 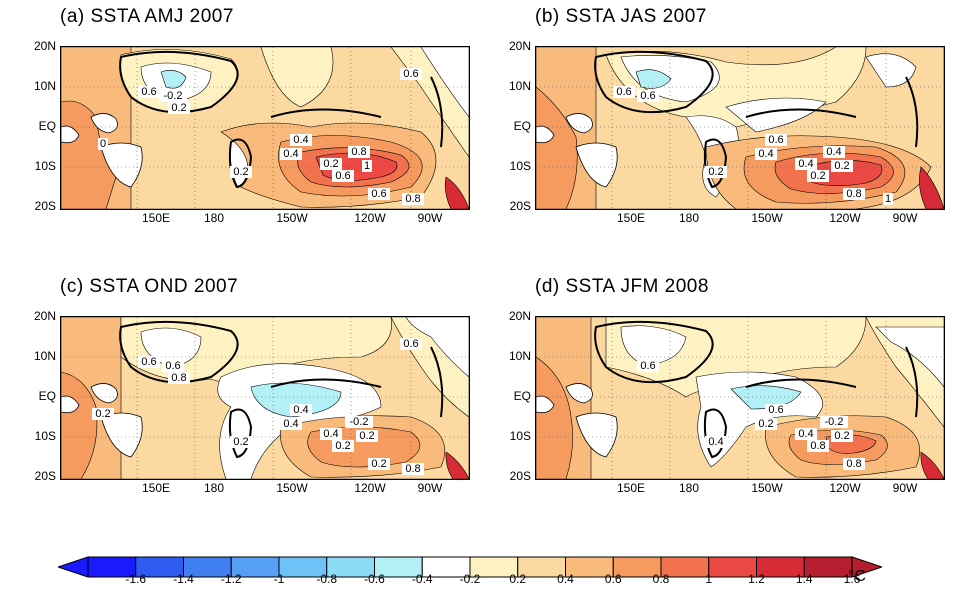 I want to click on panel-title: (d) SSTA JFM 2008, so click(x=622, y=286).